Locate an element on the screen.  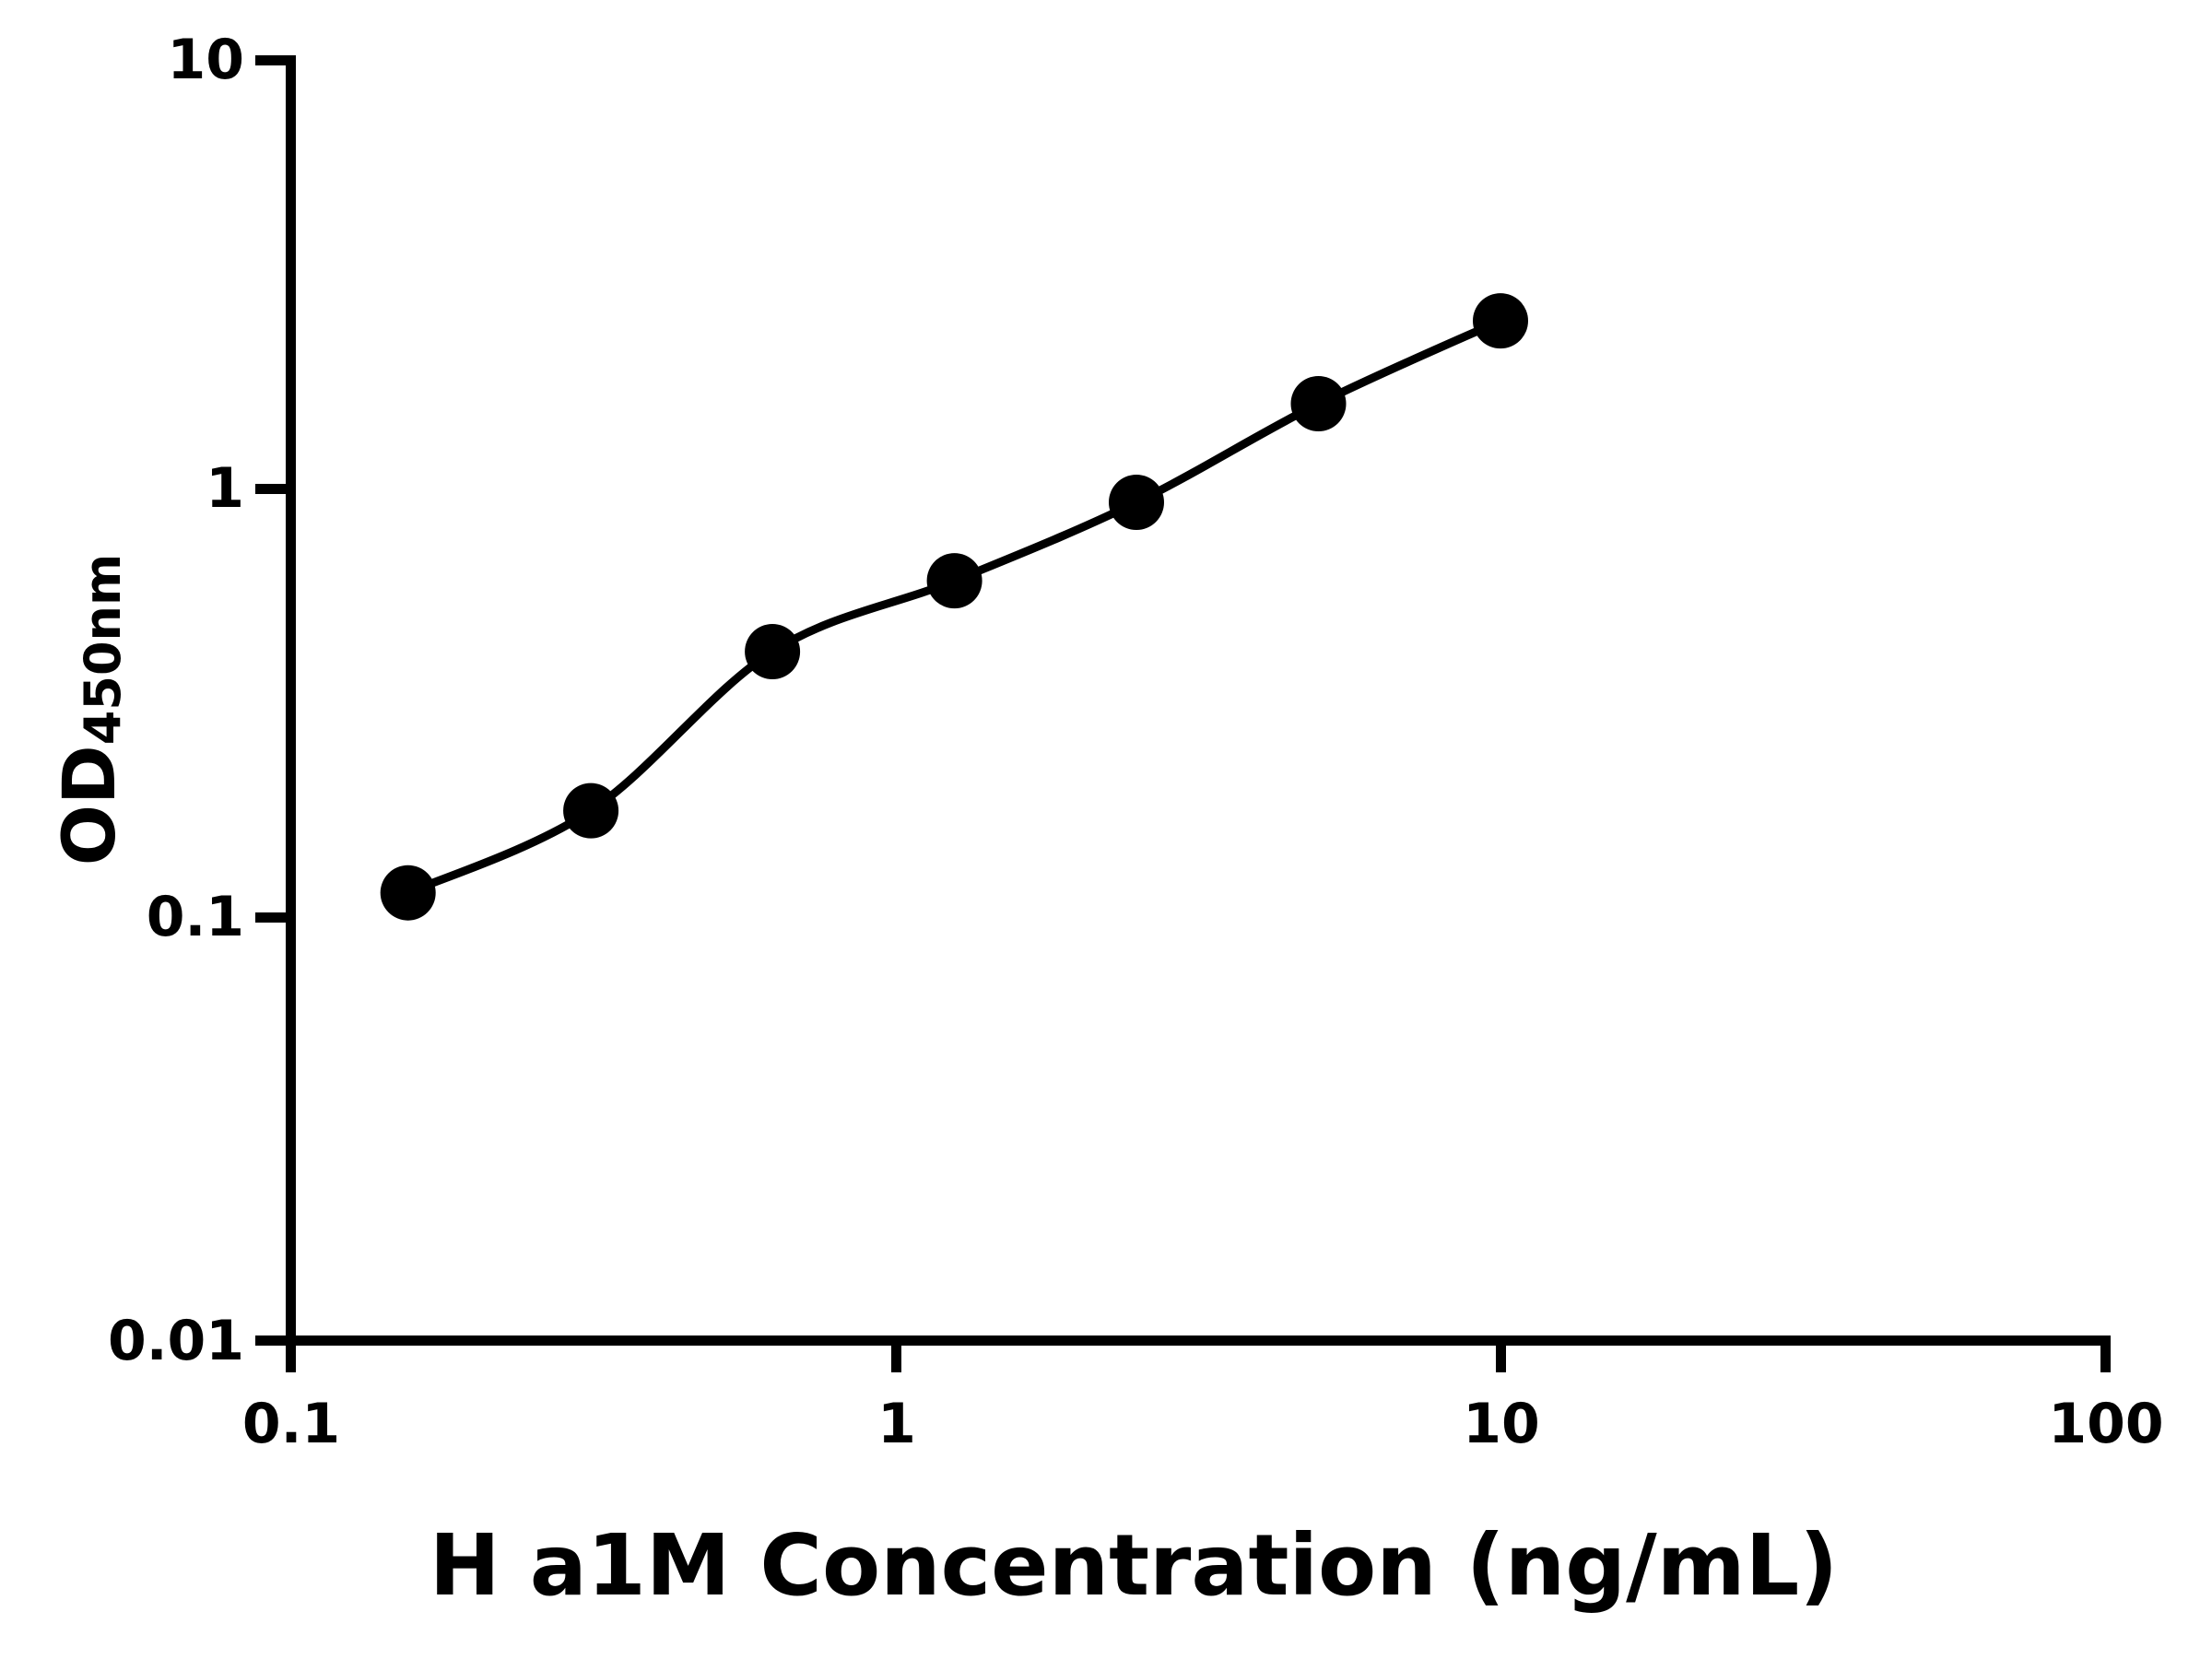
y-axis-line is located at coordinates (291, 700).